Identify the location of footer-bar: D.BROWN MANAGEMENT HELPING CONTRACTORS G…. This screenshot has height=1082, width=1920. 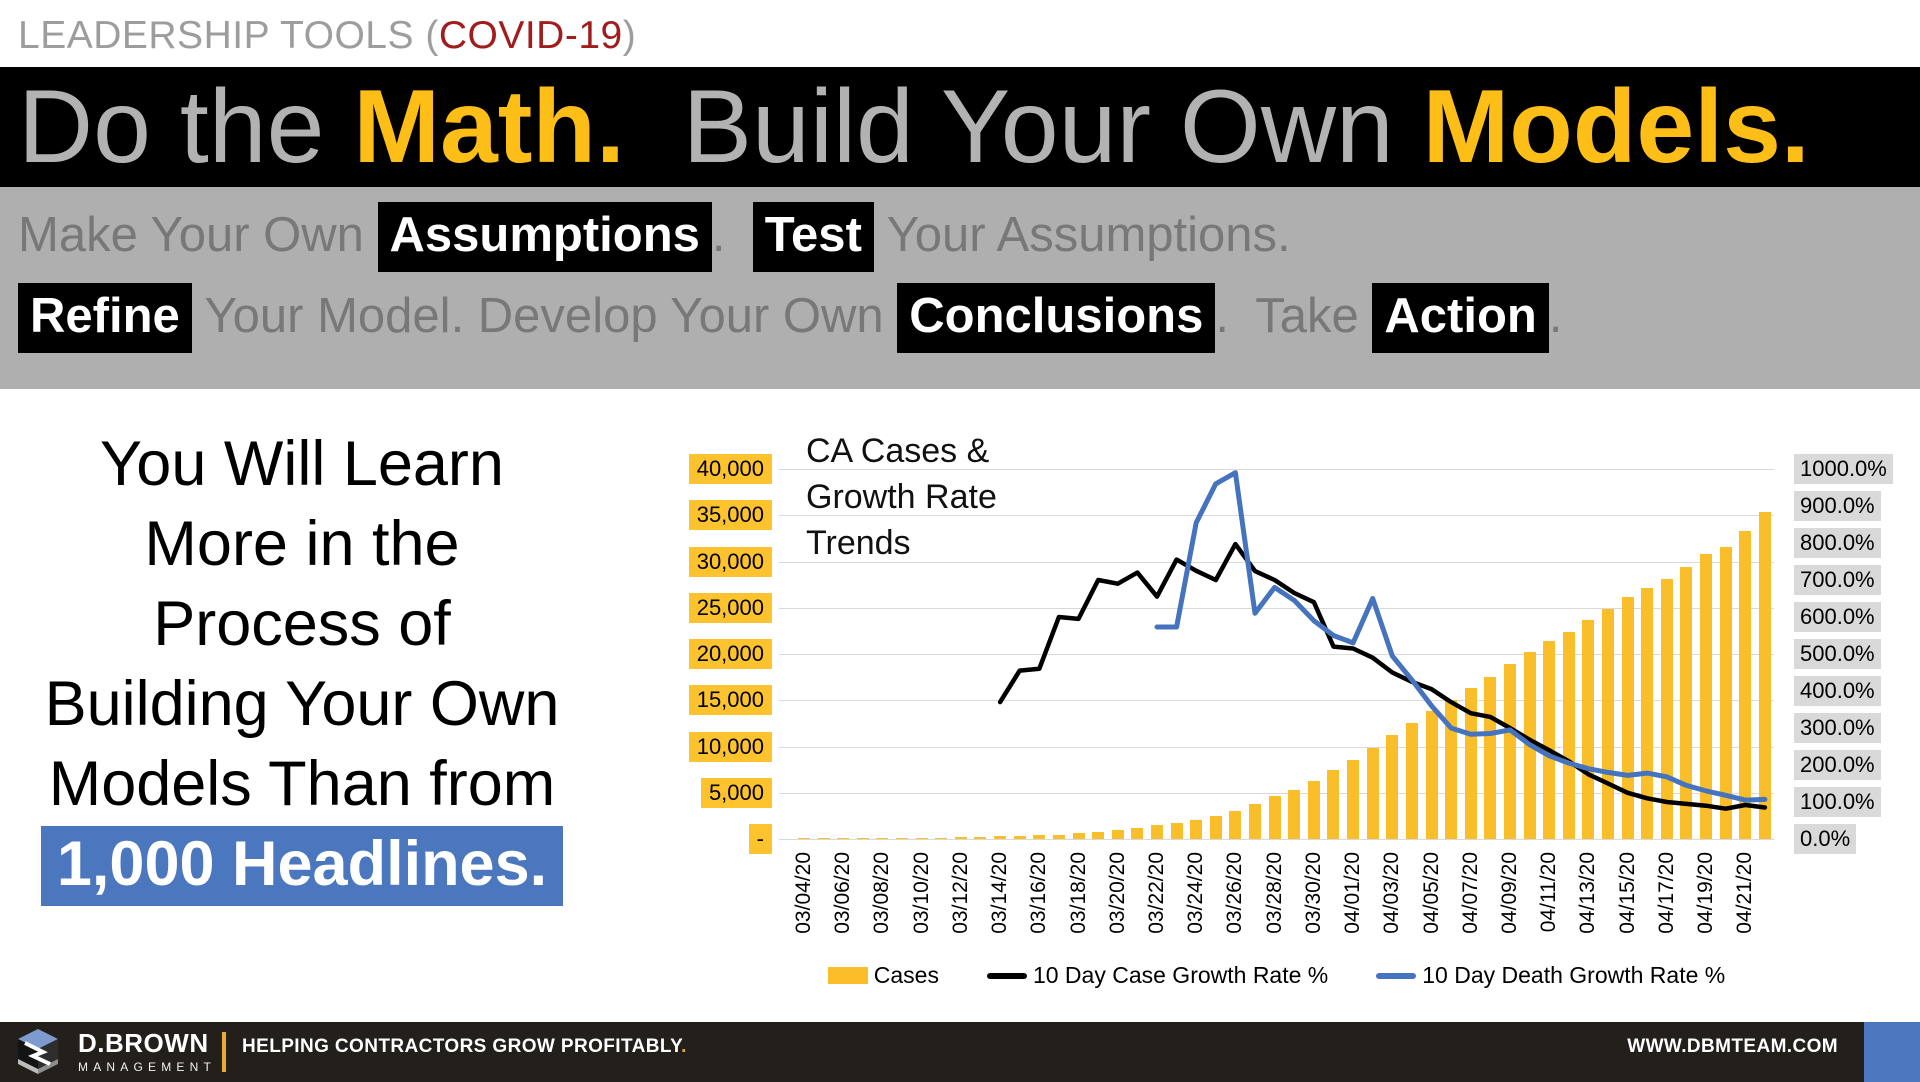
(960, 1052).